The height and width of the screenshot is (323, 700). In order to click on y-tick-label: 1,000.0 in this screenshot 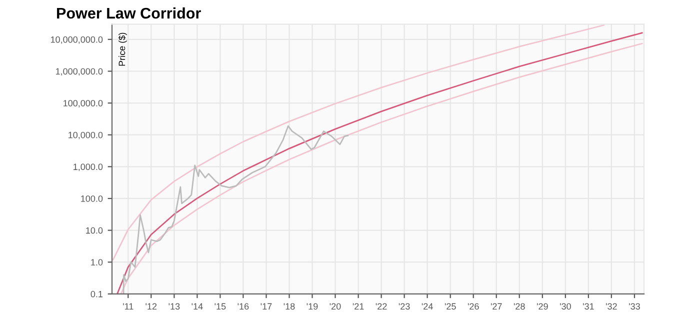, I will do `click(88, 168)`.